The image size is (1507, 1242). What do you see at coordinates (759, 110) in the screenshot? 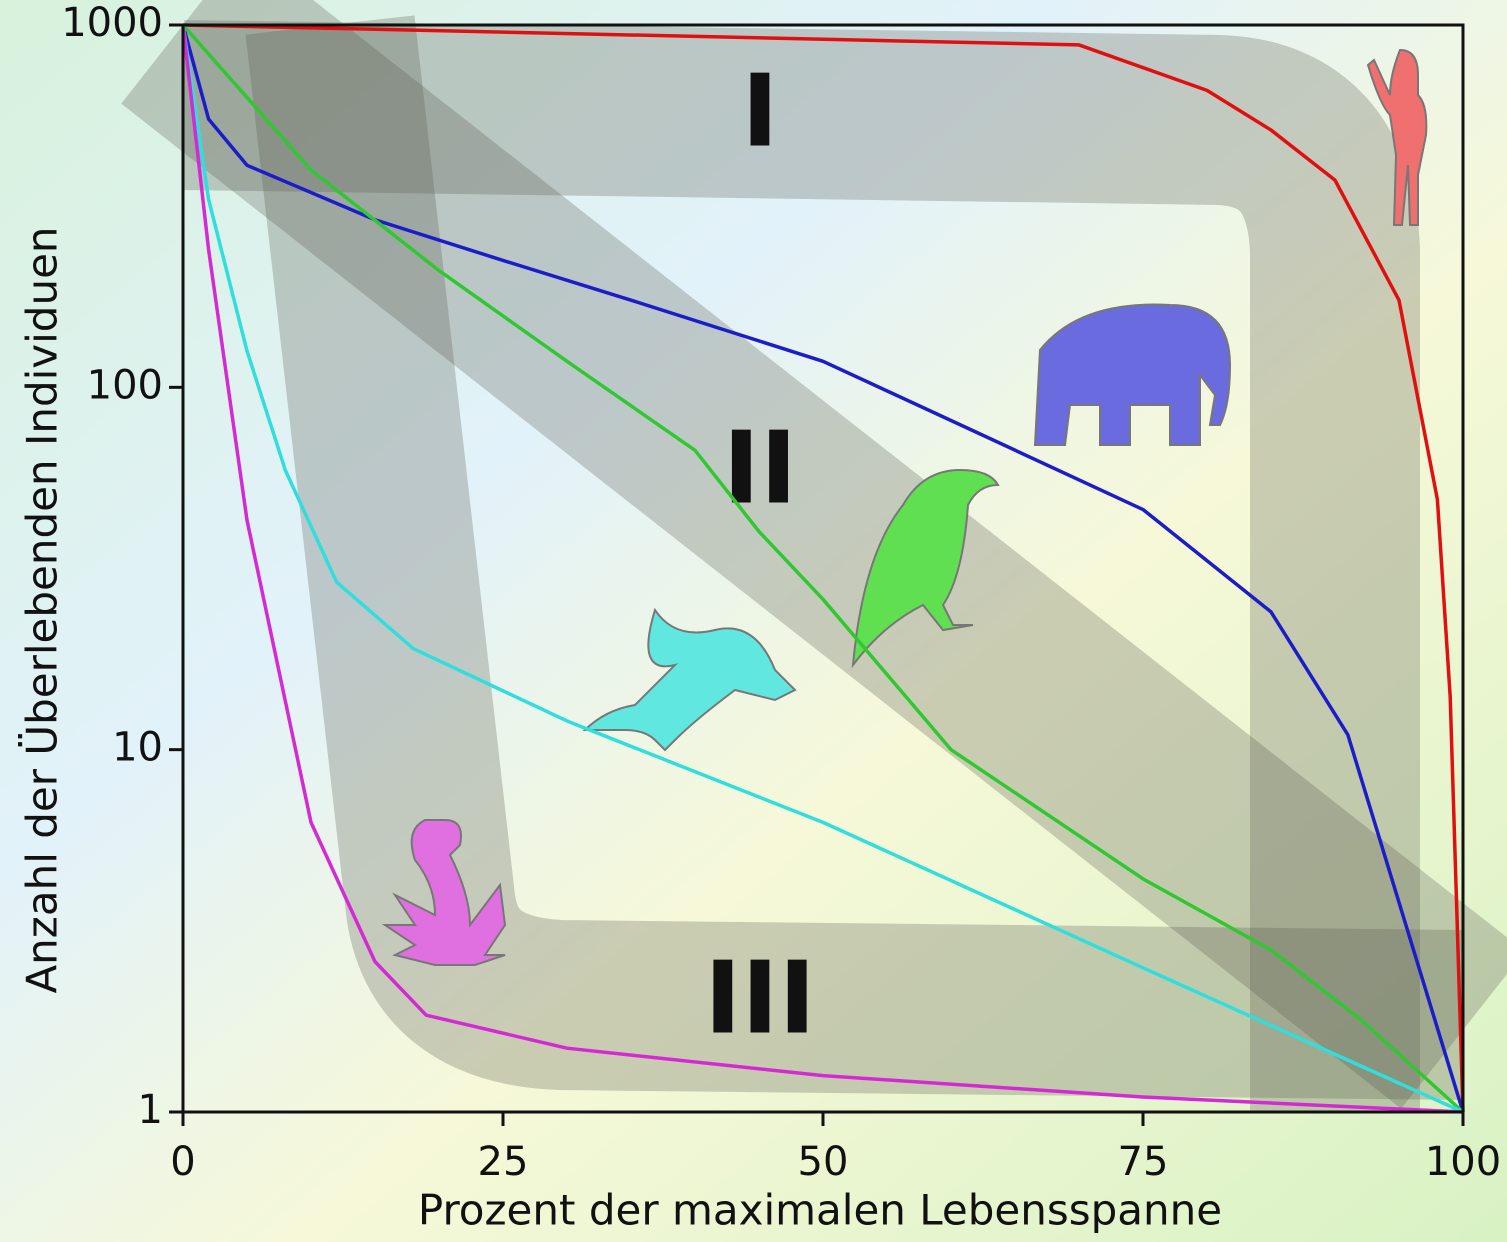
I see `annotation: I` at bounding box center [759, 110].